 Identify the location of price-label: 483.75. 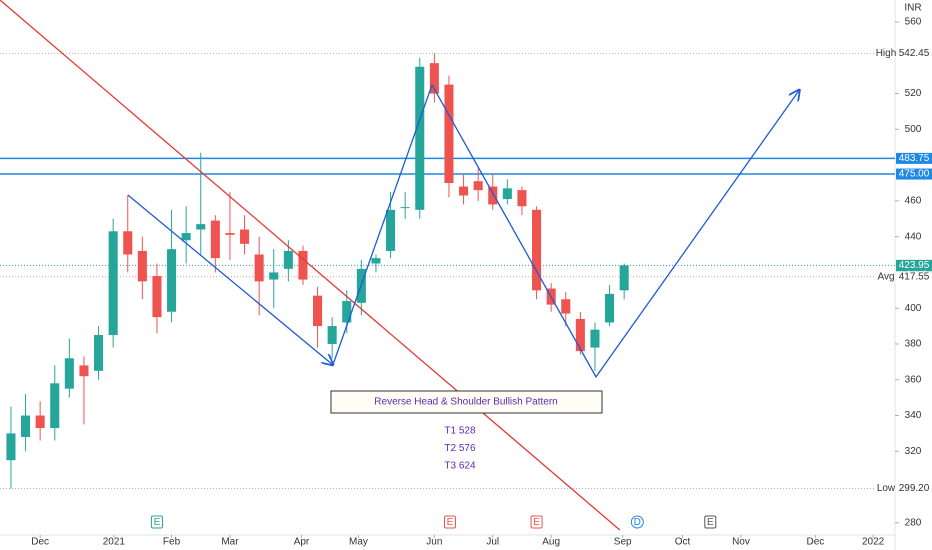
(914, 158).